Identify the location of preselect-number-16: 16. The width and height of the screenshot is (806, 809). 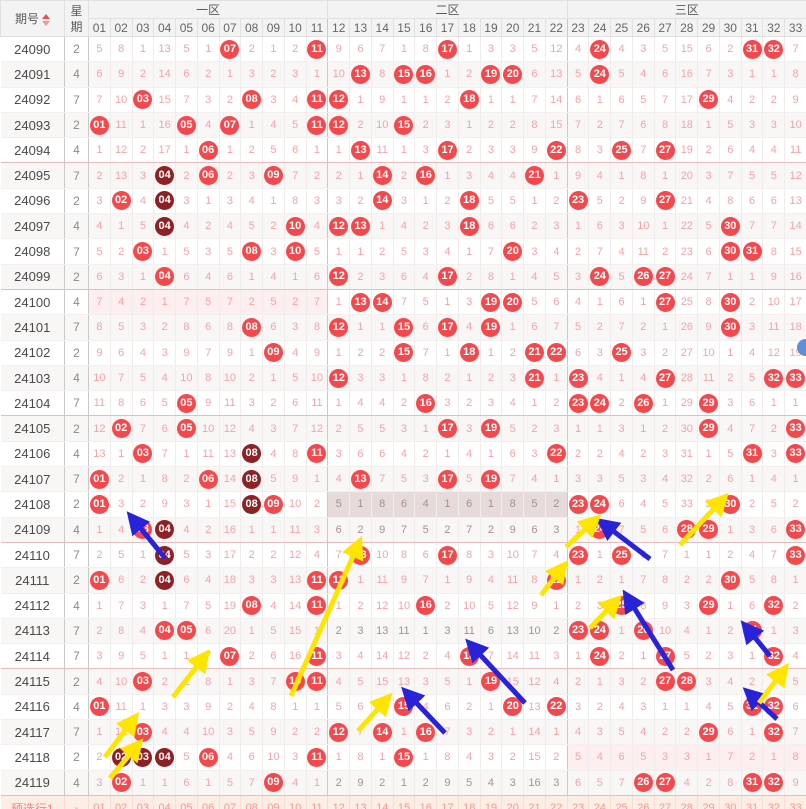
(426, 801).